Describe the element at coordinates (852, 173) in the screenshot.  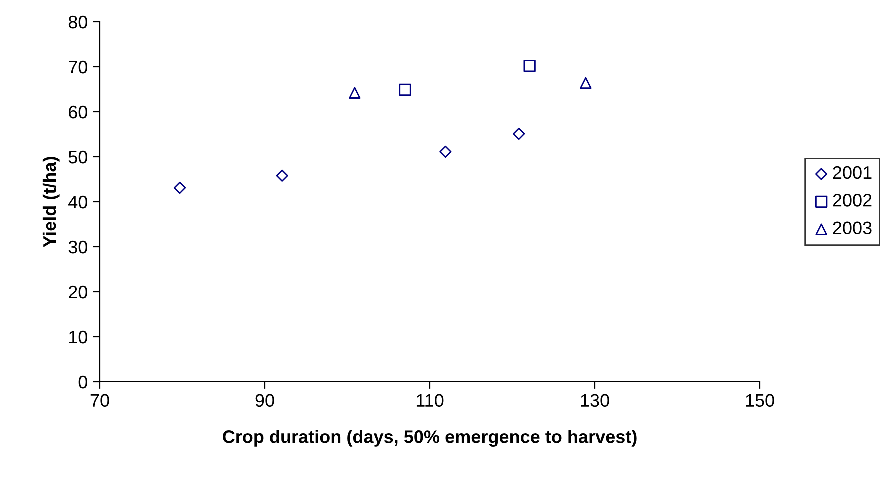
I see `legend-label: 2001` at that location.